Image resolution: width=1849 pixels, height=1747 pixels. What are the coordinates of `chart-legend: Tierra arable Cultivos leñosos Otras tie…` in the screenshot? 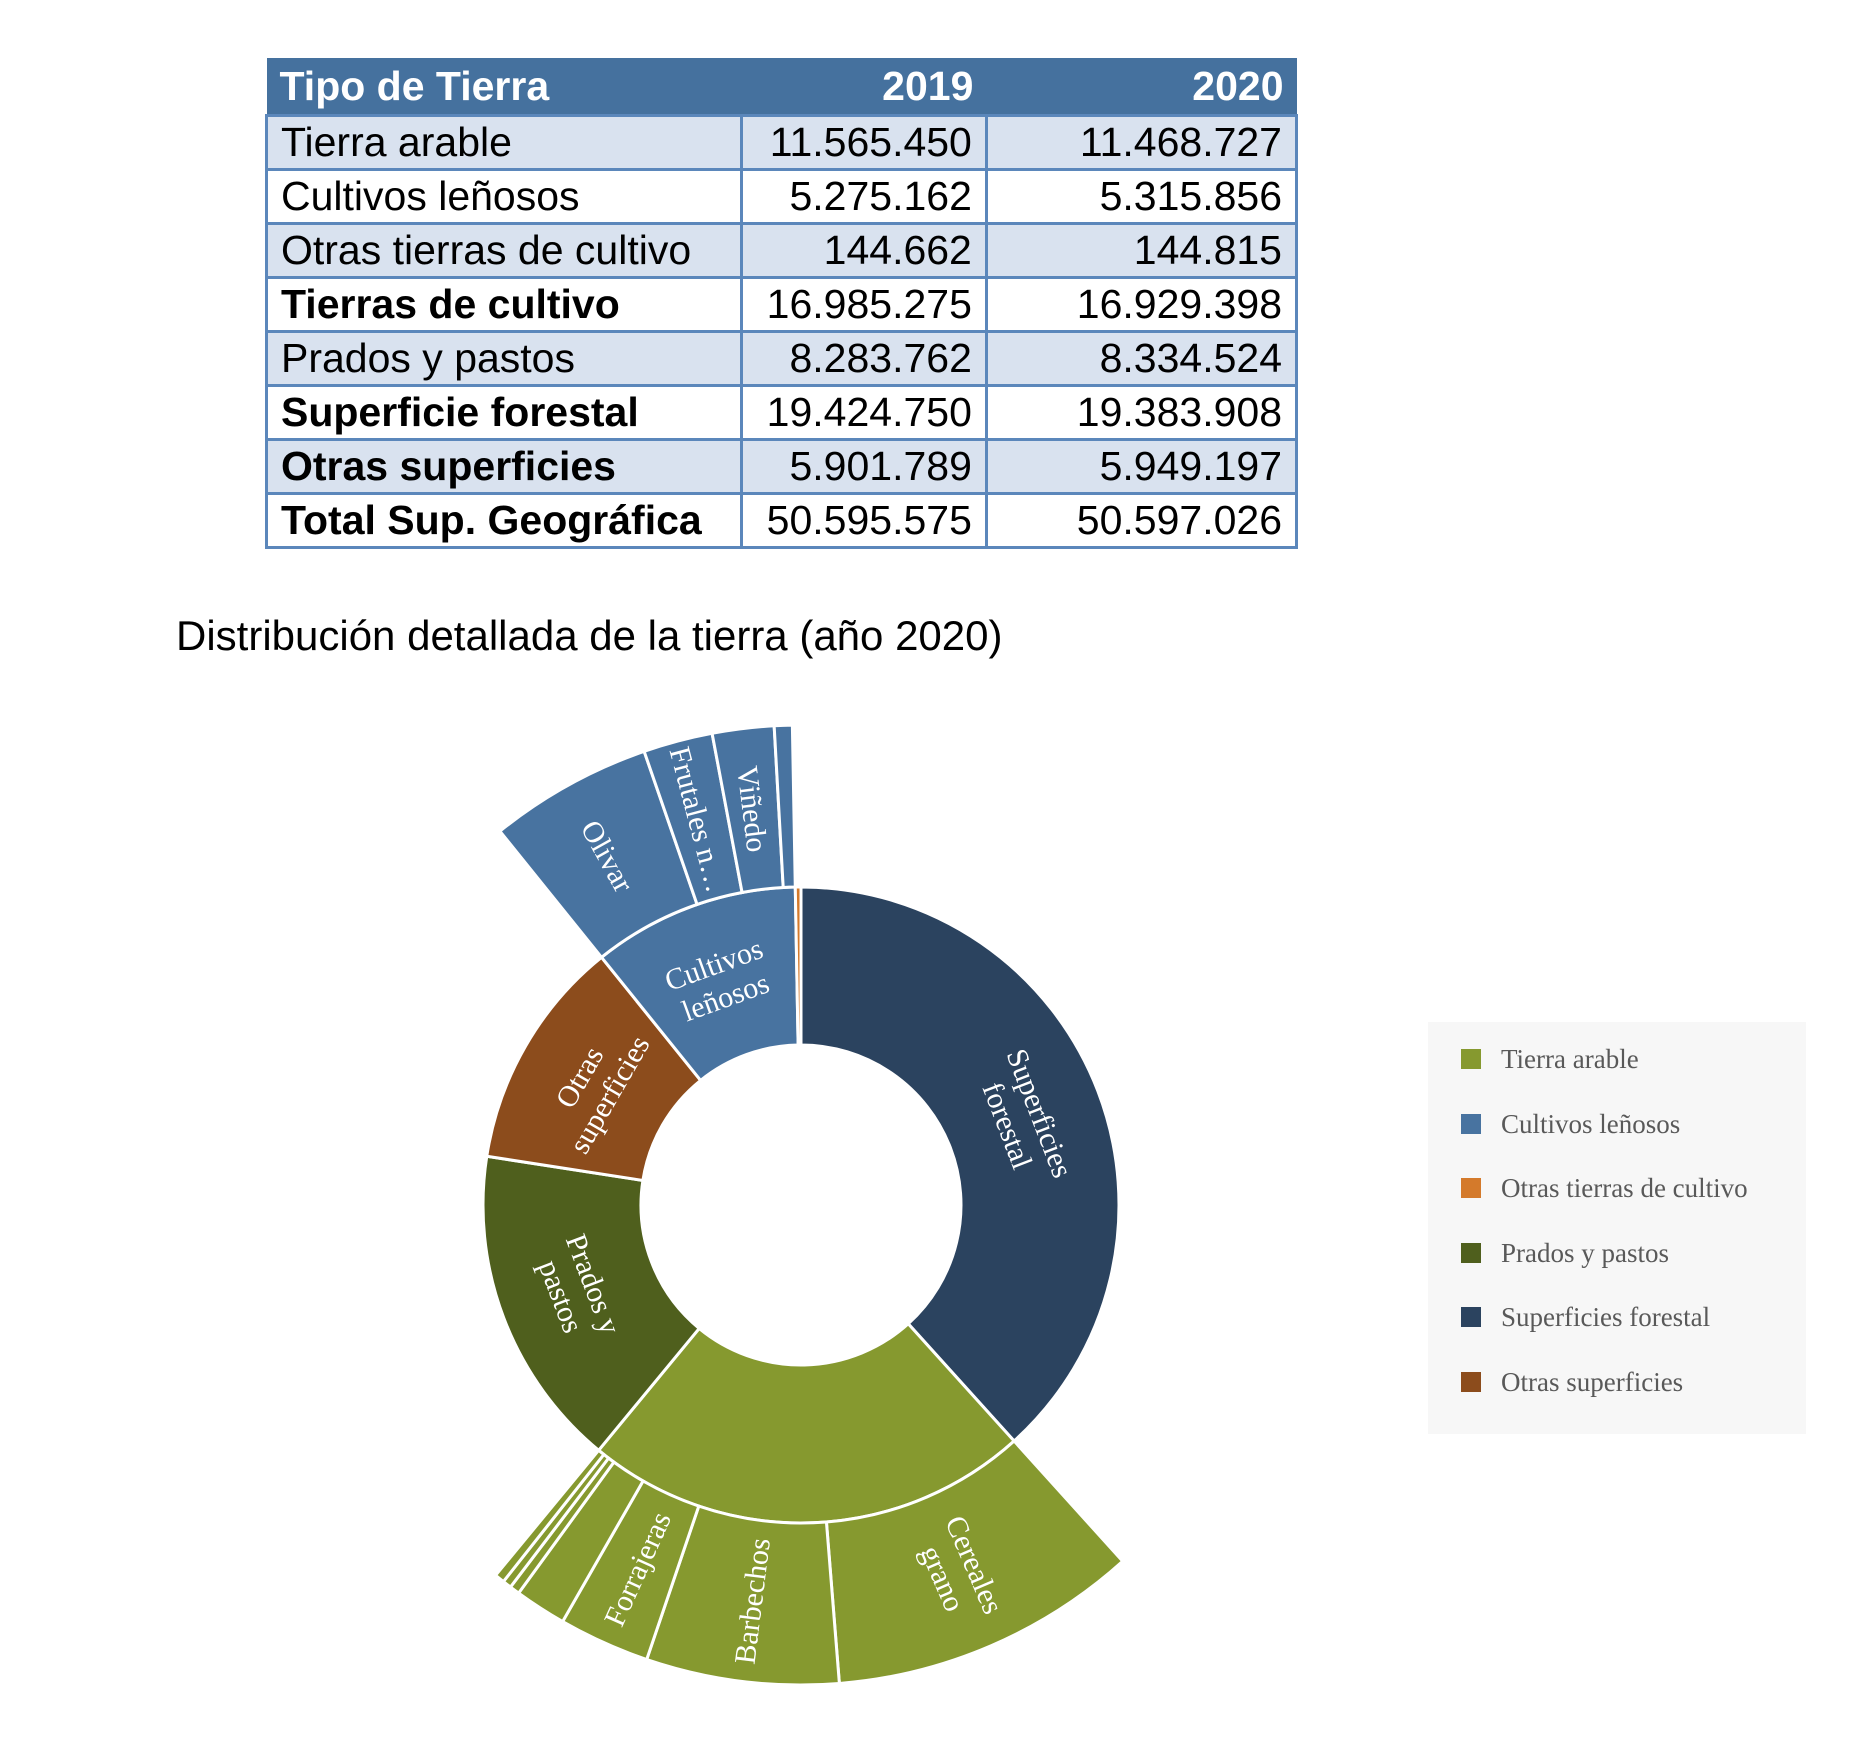 It's located at (1617, 1228).